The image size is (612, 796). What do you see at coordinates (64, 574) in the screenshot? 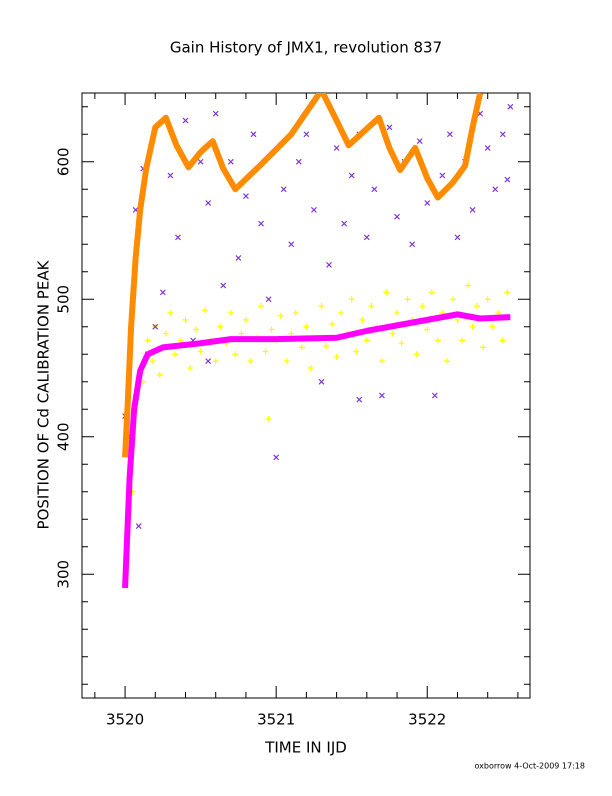
I see `y-tick-label: 300` at bounding box center [64, 574].